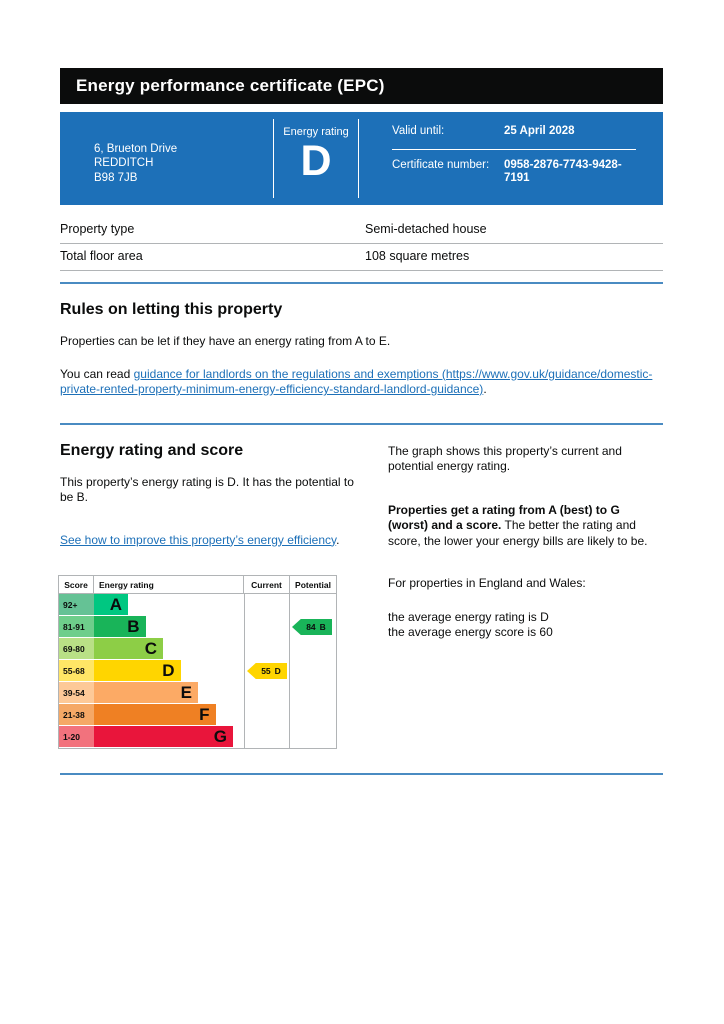 The width and height of the screenshot is (724, 1024). Describe the element at coordinates (76, 605) in the screenshot. I see `score-range: 92+` at that location.